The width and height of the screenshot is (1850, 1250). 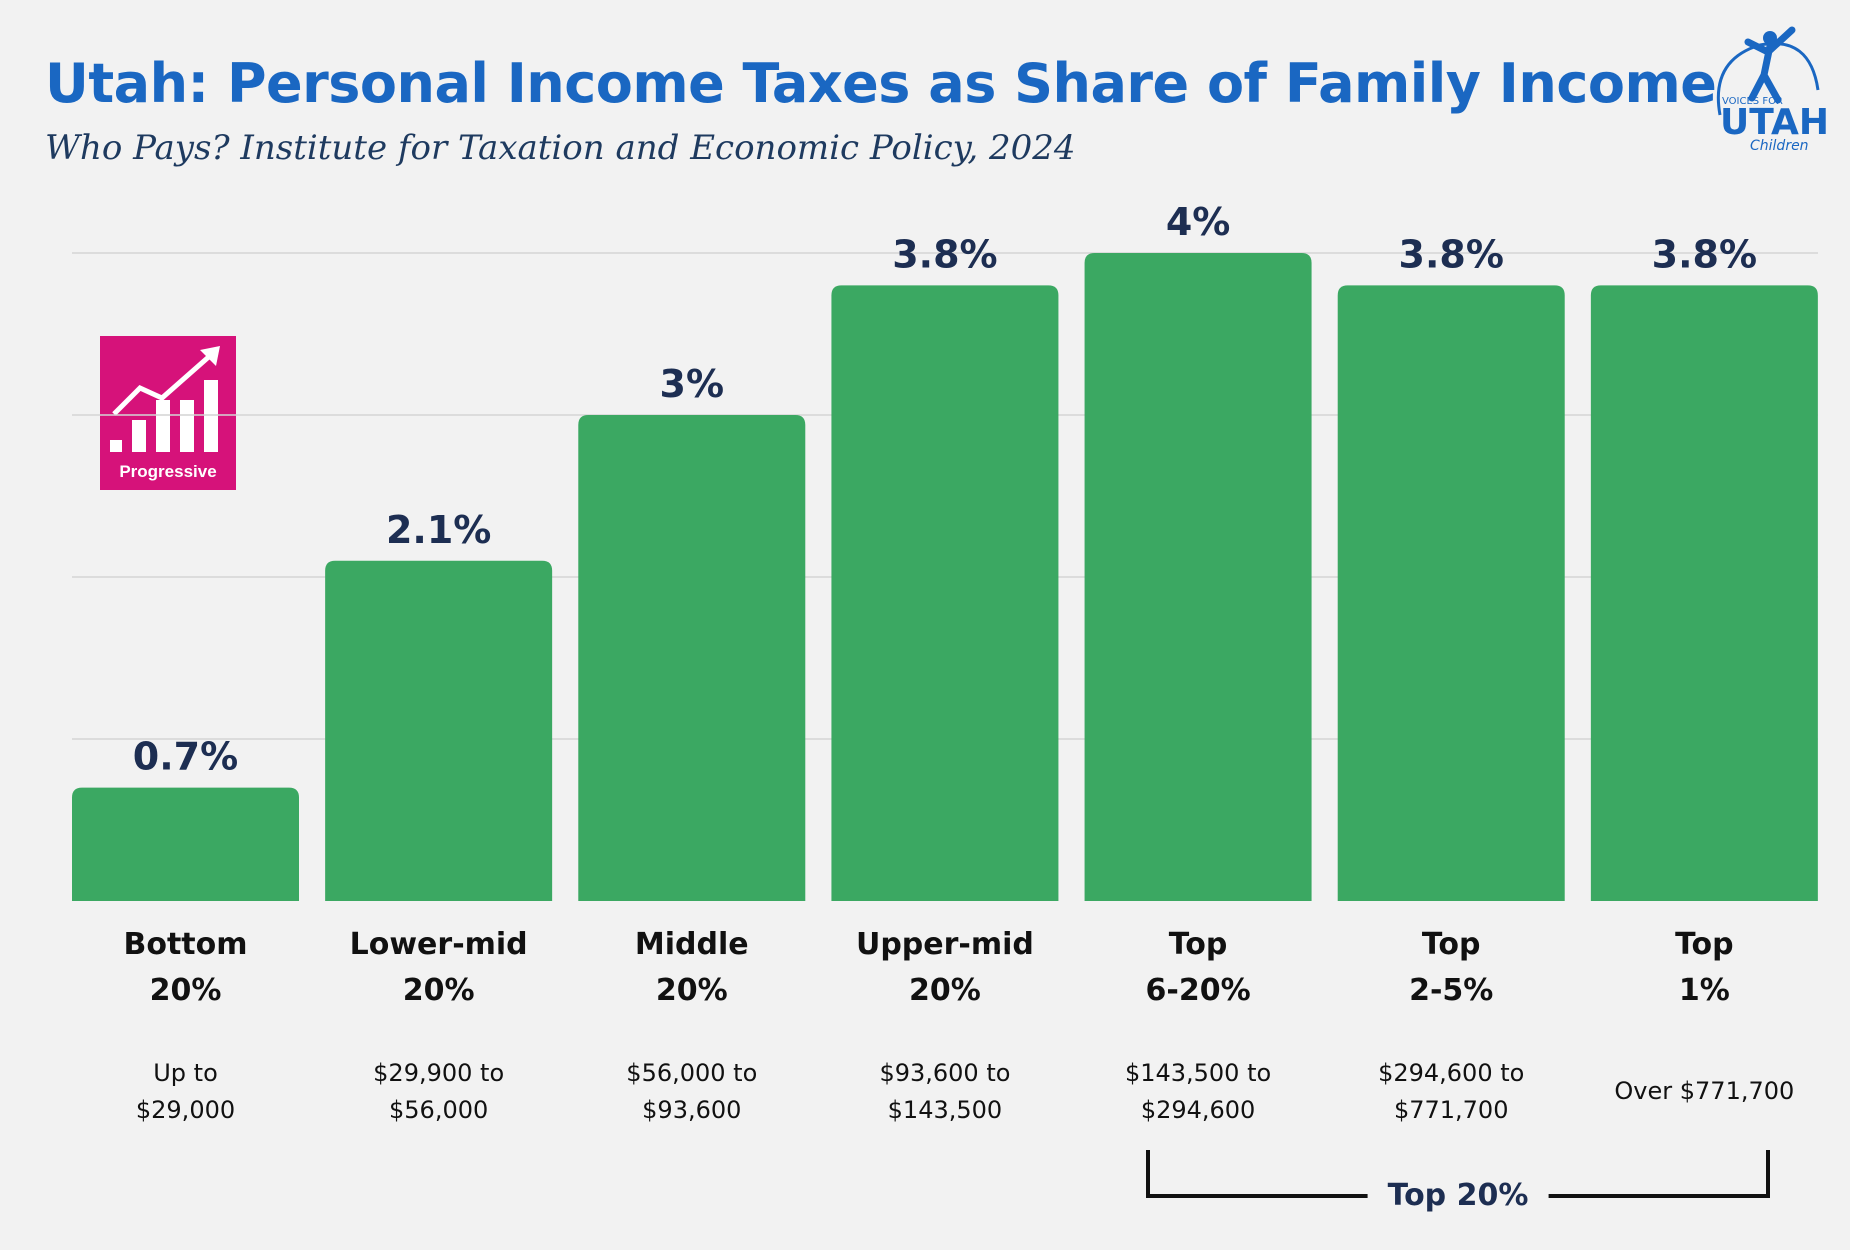 I want to click on income-range-label: $56,000 to, so click(x=691, y=1073).